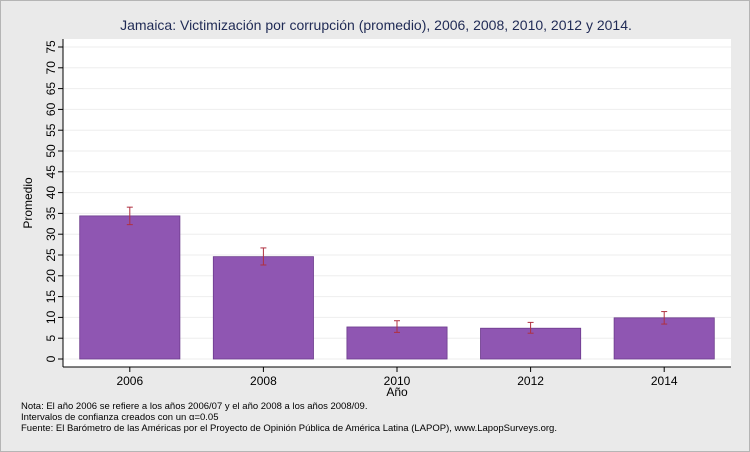 The height and width of the screenshot is (452, 750). Describe the element at coordinates (191, 417) in the screenshot. I see `alpha-symbol: α` at that location.